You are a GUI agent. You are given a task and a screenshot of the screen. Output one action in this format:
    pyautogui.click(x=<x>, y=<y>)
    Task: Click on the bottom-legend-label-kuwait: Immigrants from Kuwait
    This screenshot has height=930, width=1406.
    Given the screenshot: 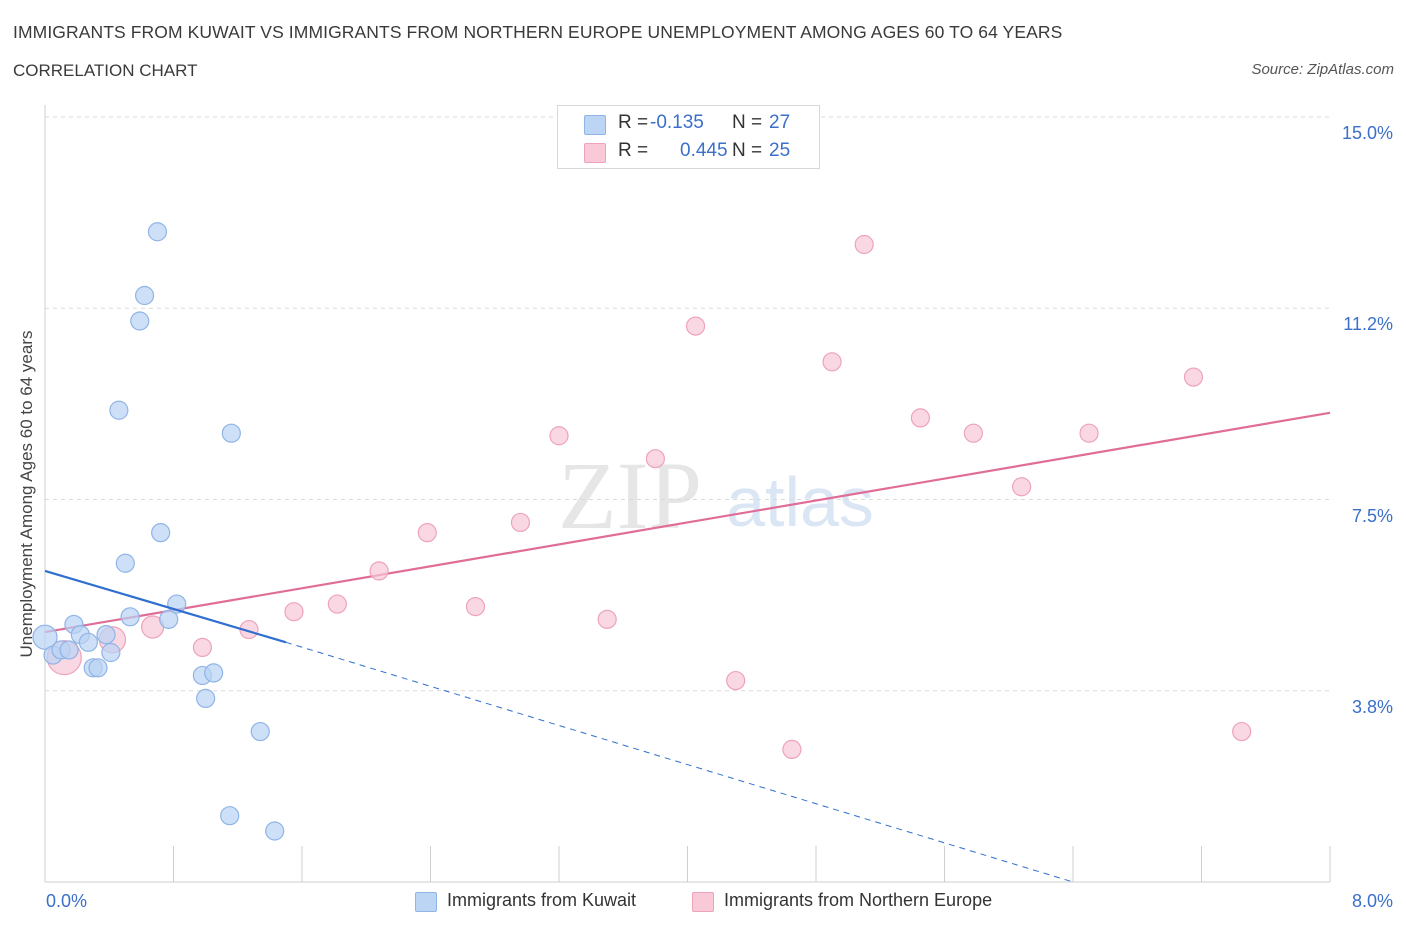 What is the action you would take?
    pyautogui.click(x=542, y=900)
    